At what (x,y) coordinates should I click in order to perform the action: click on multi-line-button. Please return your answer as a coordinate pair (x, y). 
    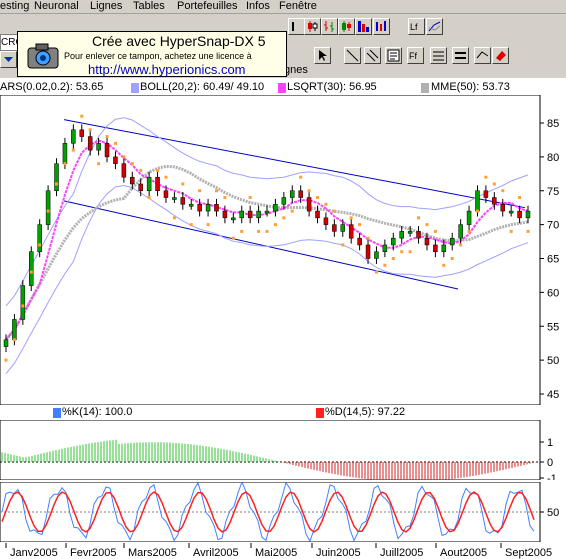
    Looking at the image, I should click on (460, 55).